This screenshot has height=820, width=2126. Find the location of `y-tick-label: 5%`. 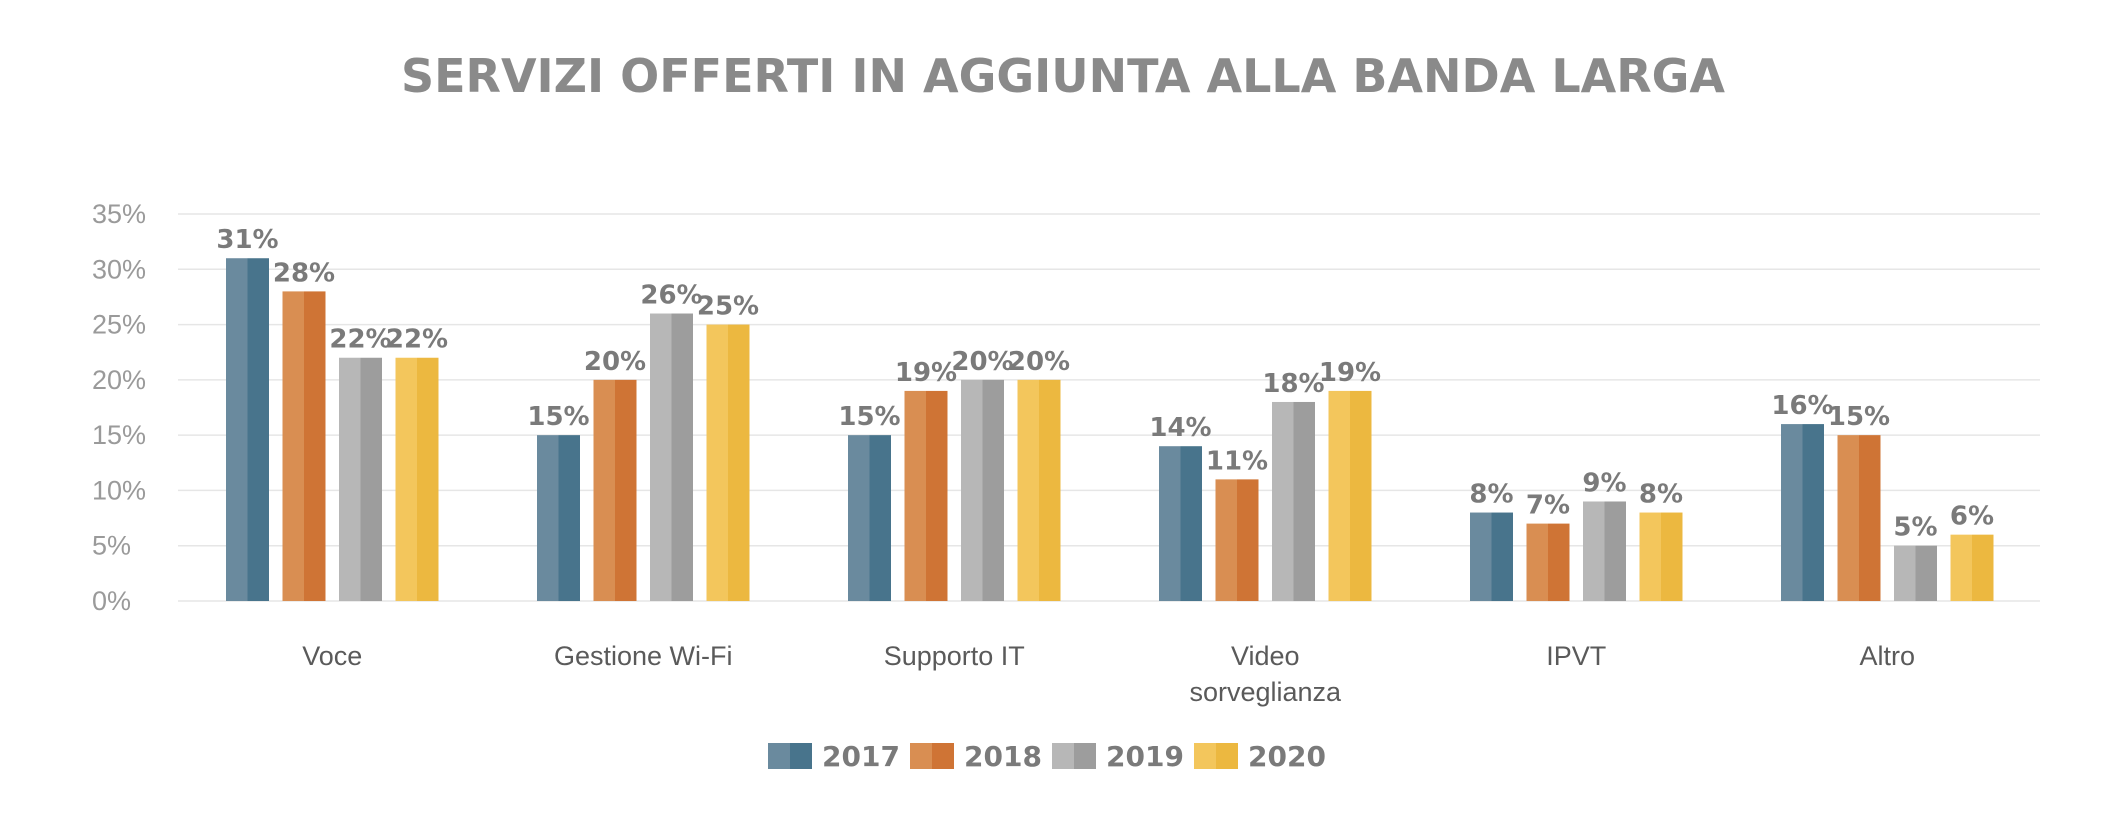

y-tick-label: 5% is located at coordinates (111, 546).